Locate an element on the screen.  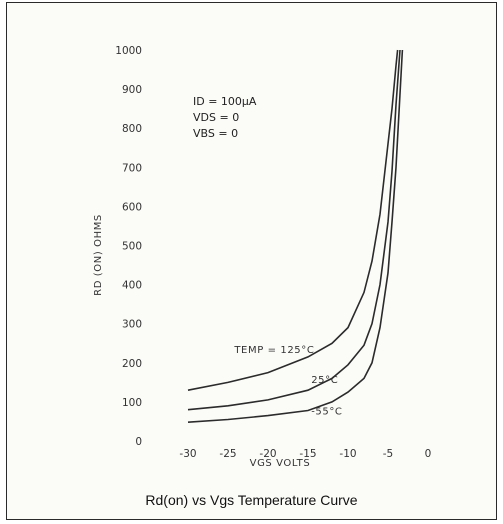
y-axis-label: RD (ON) OHMS is located at coordinates (98, 255).